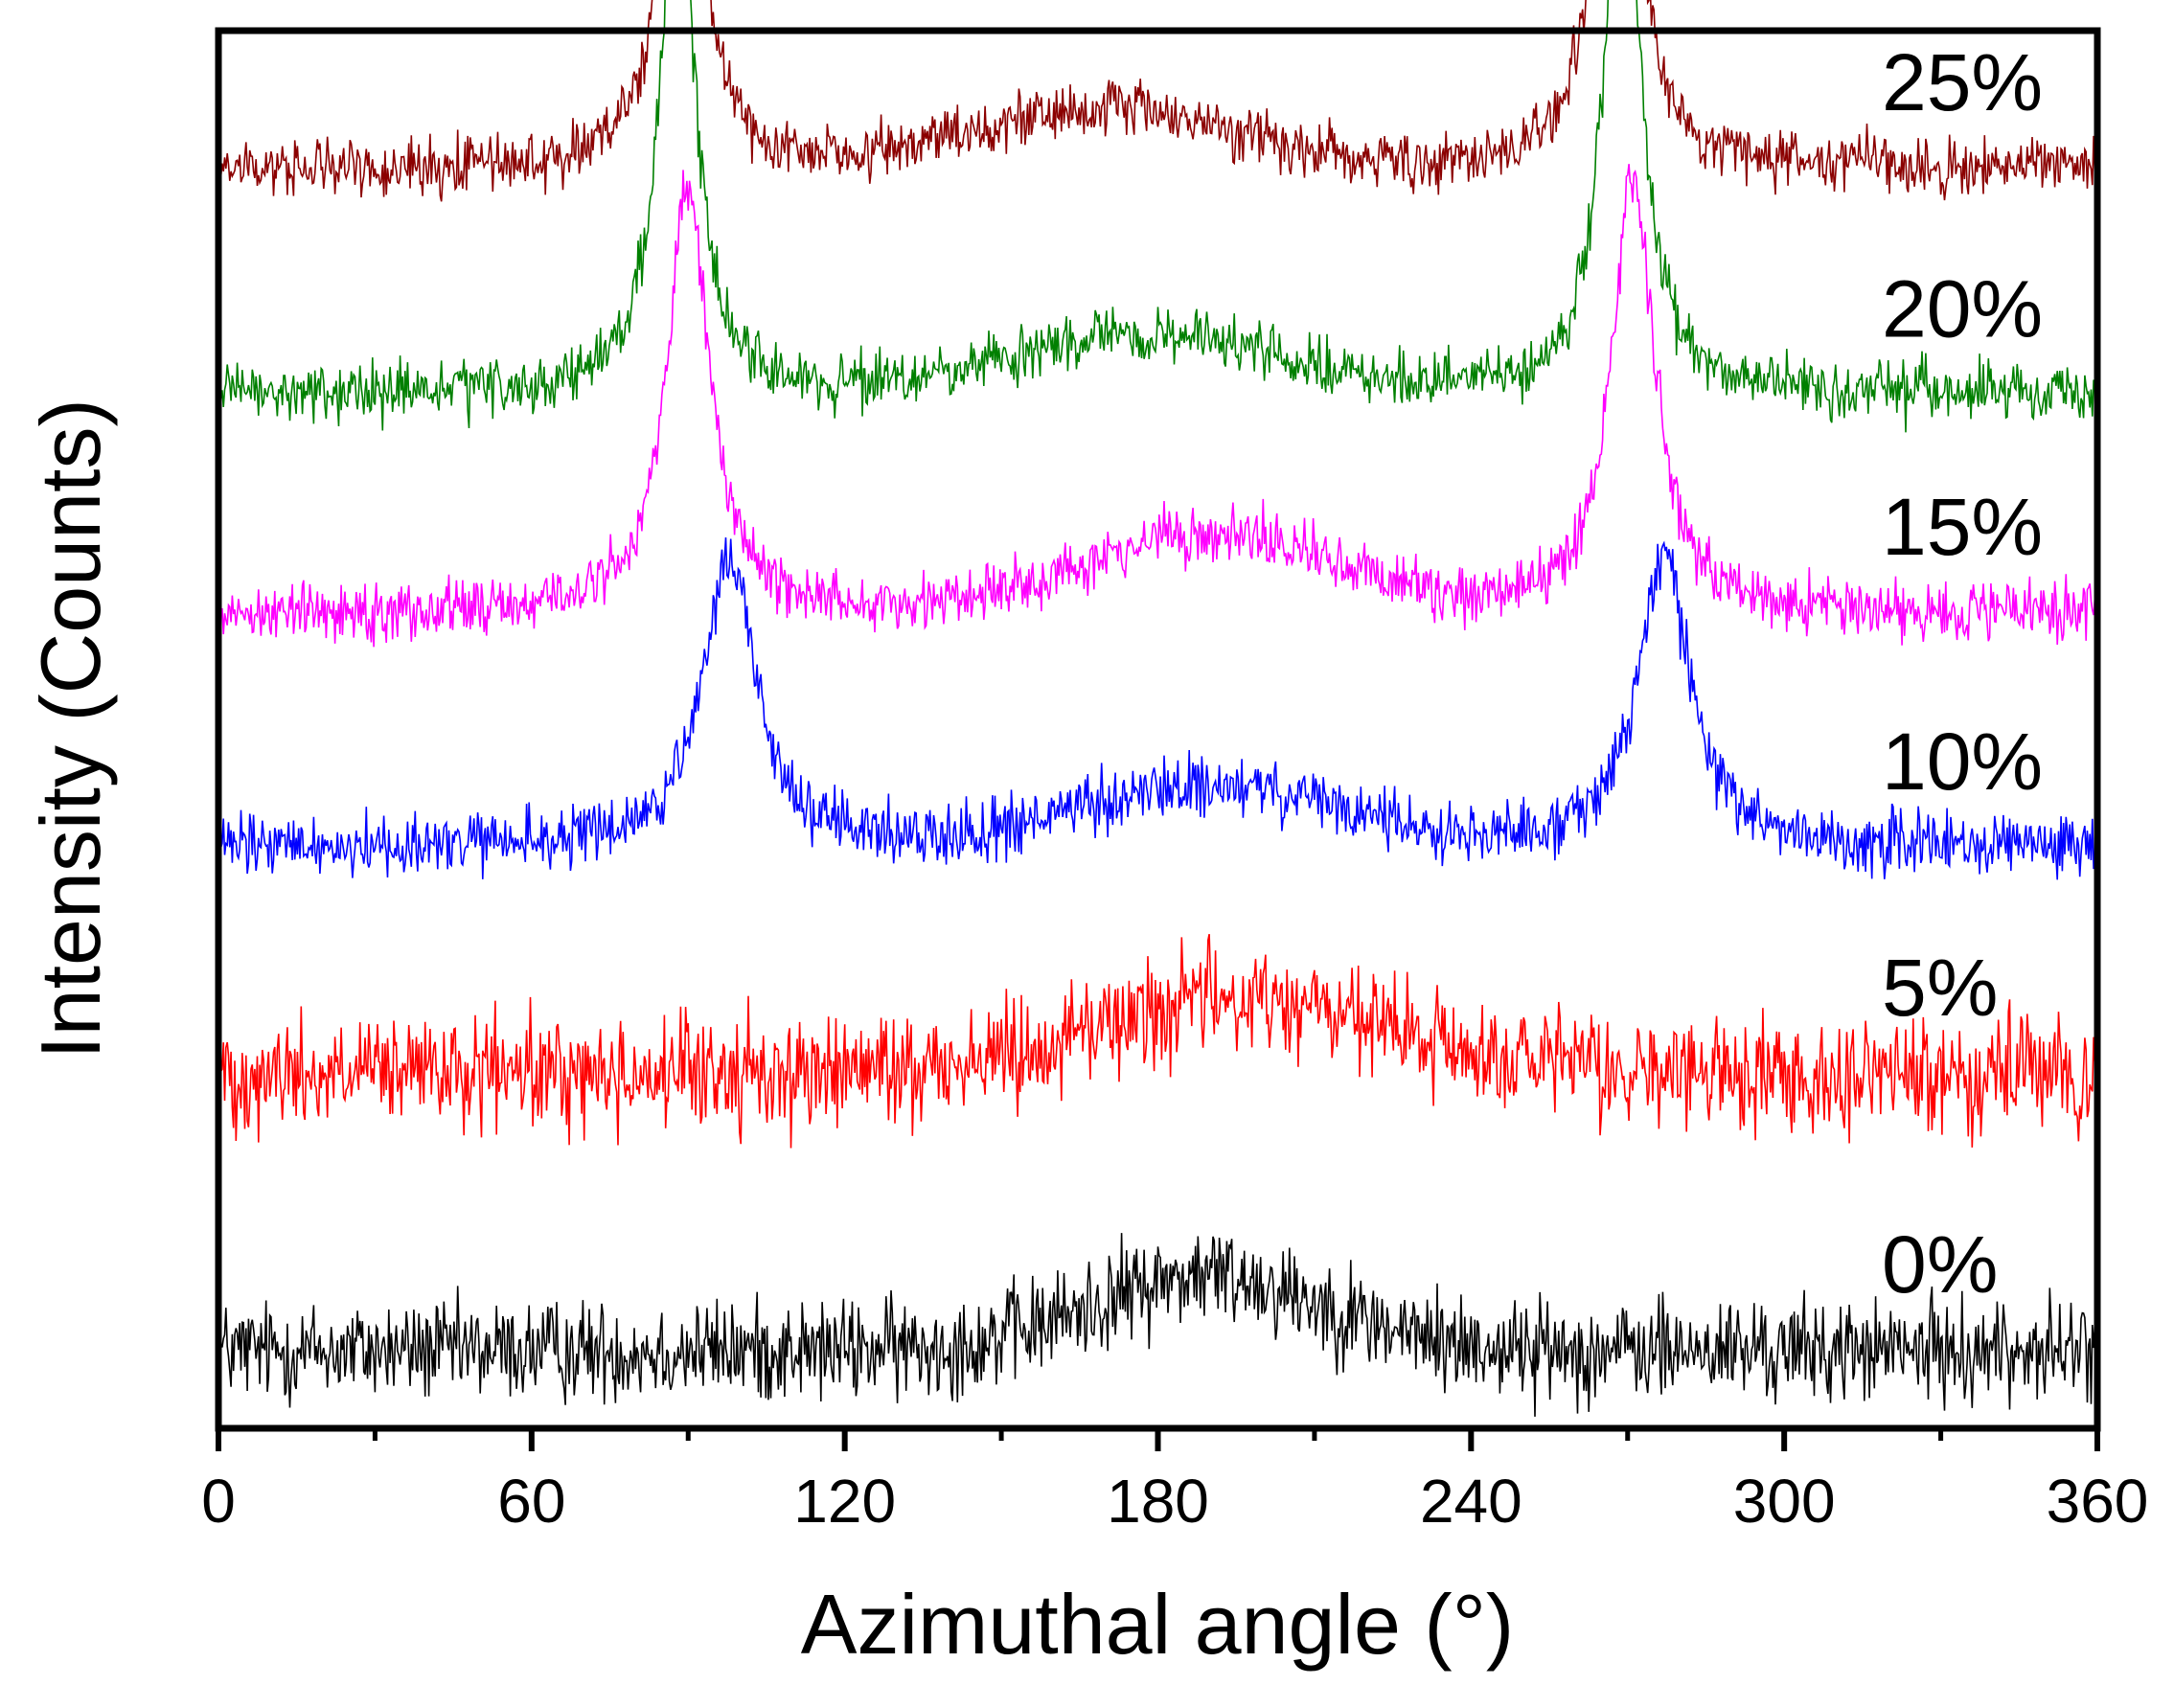 This screenshot has height=1708, width=2174. I want to click on series-label-25pct: 25%, so click(1962, 82).